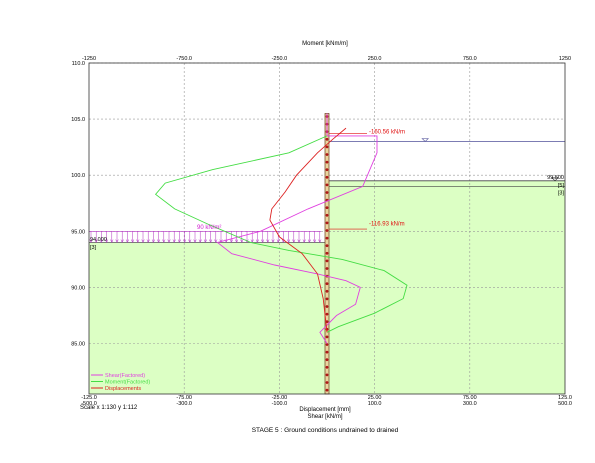  What do you see at coordinates (125, 376) in the screenshot?
I see `legend-label: Shear(Factored)` at bounding box center [125, 376].